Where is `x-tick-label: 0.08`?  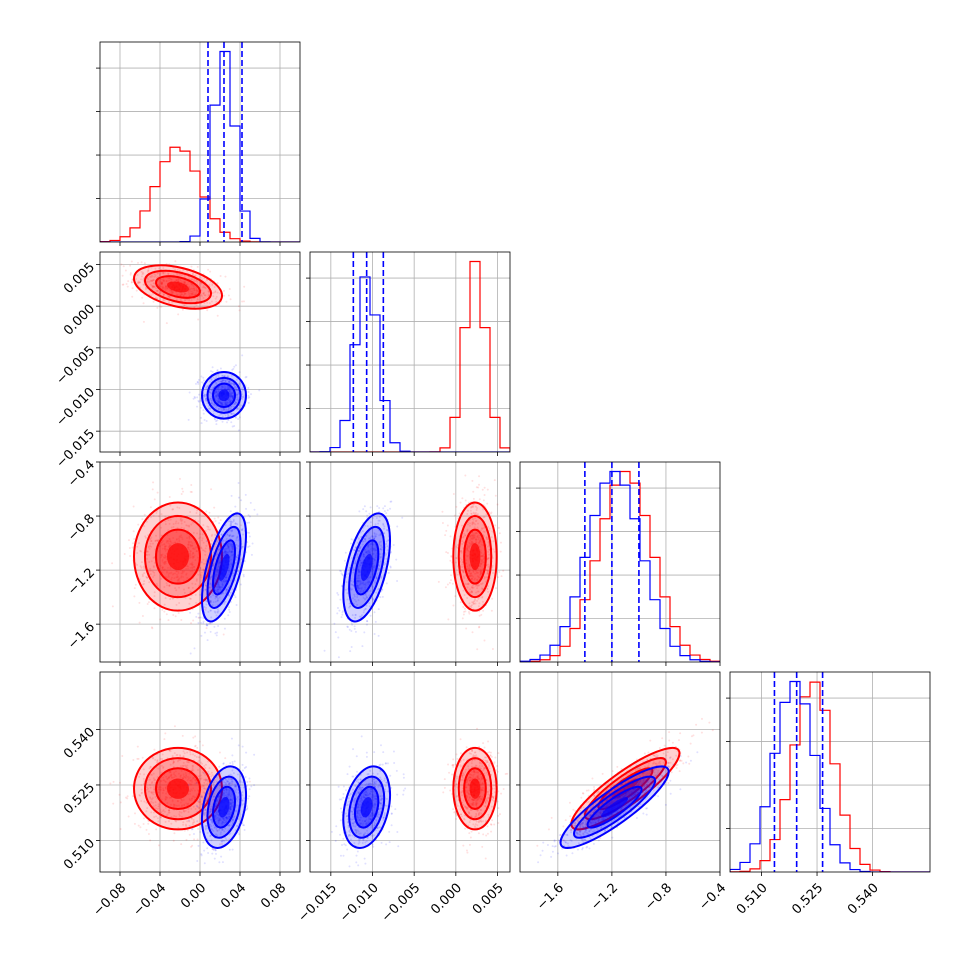
x-tick-label: 0.08 is located at coordinates (273, 896).